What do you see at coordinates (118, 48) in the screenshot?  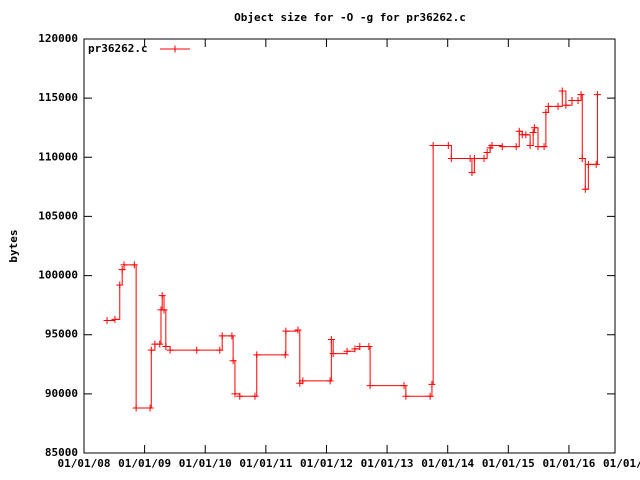 I see `legend-label: pr36262.c` at bounding box center [118, 48].